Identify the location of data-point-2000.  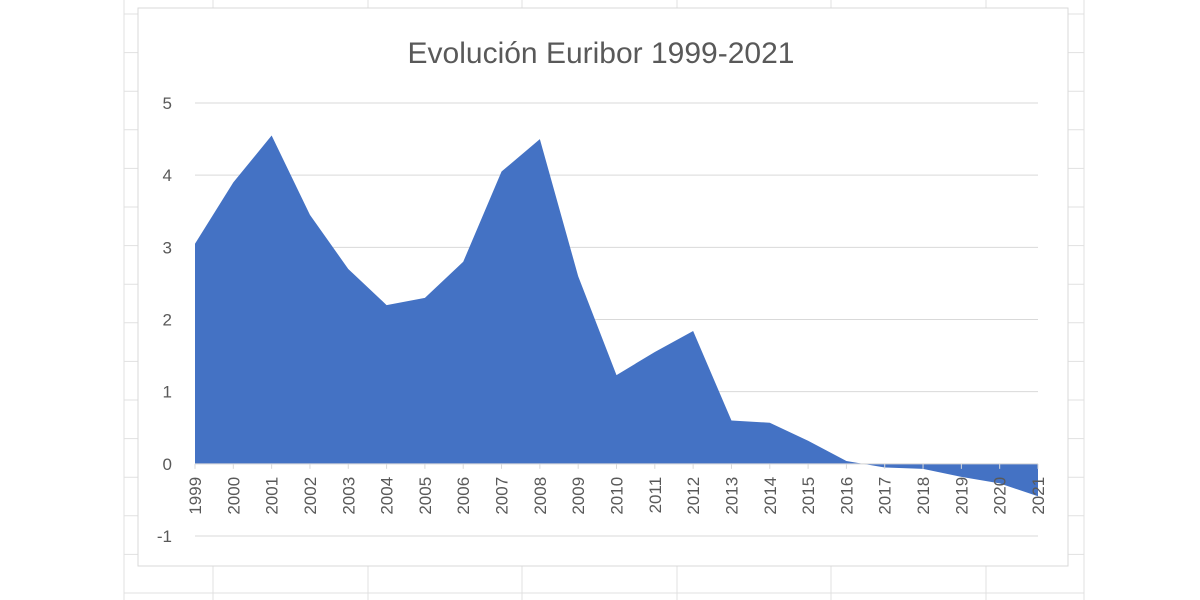
(233, 182).